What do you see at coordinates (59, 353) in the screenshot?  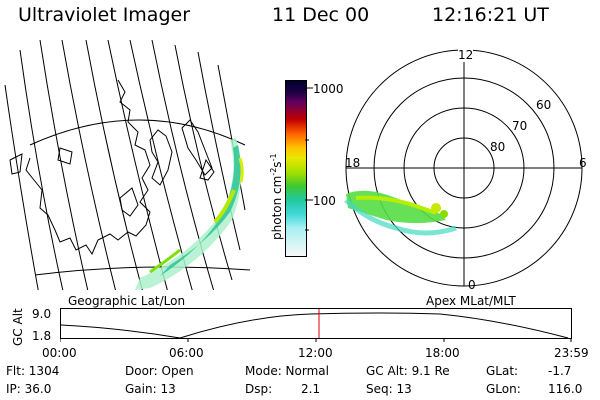 I see `timeline-tick: 00:00` at bounding box center [59, 353].